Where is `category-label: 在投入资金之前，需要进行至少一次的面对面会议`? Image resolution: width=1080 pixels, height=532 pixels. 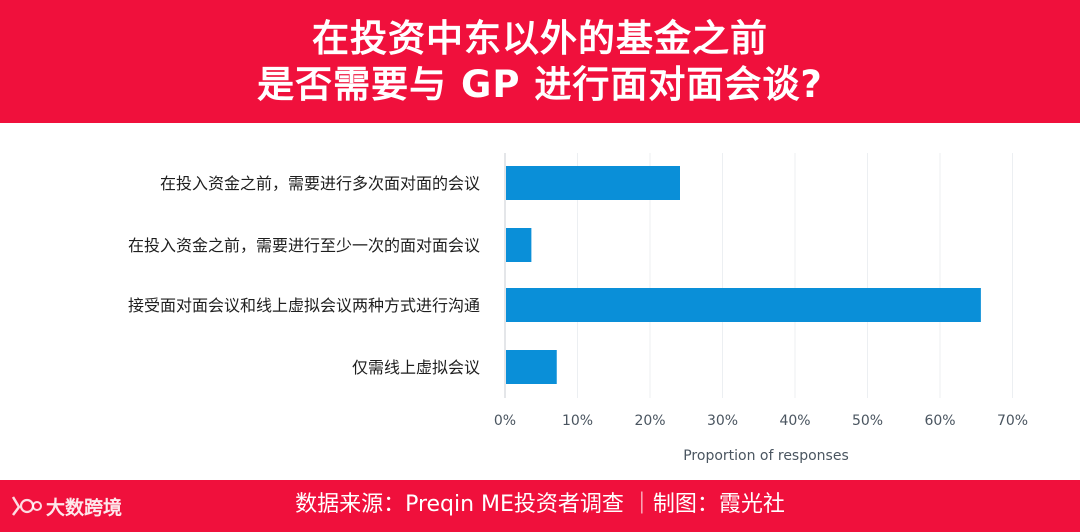 category-label: 在投入资金之前，需要进行至少一次的面对面会议 is located at coordinates (304, 245).